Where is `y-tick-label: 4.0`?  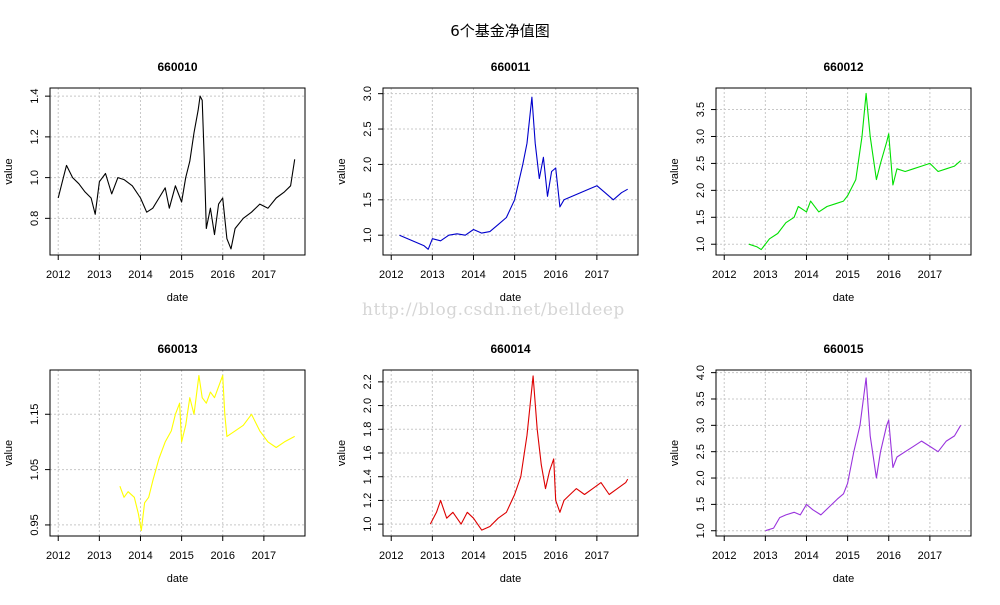 y-tick-label: 4.0 is located at coordinates (701, 372).